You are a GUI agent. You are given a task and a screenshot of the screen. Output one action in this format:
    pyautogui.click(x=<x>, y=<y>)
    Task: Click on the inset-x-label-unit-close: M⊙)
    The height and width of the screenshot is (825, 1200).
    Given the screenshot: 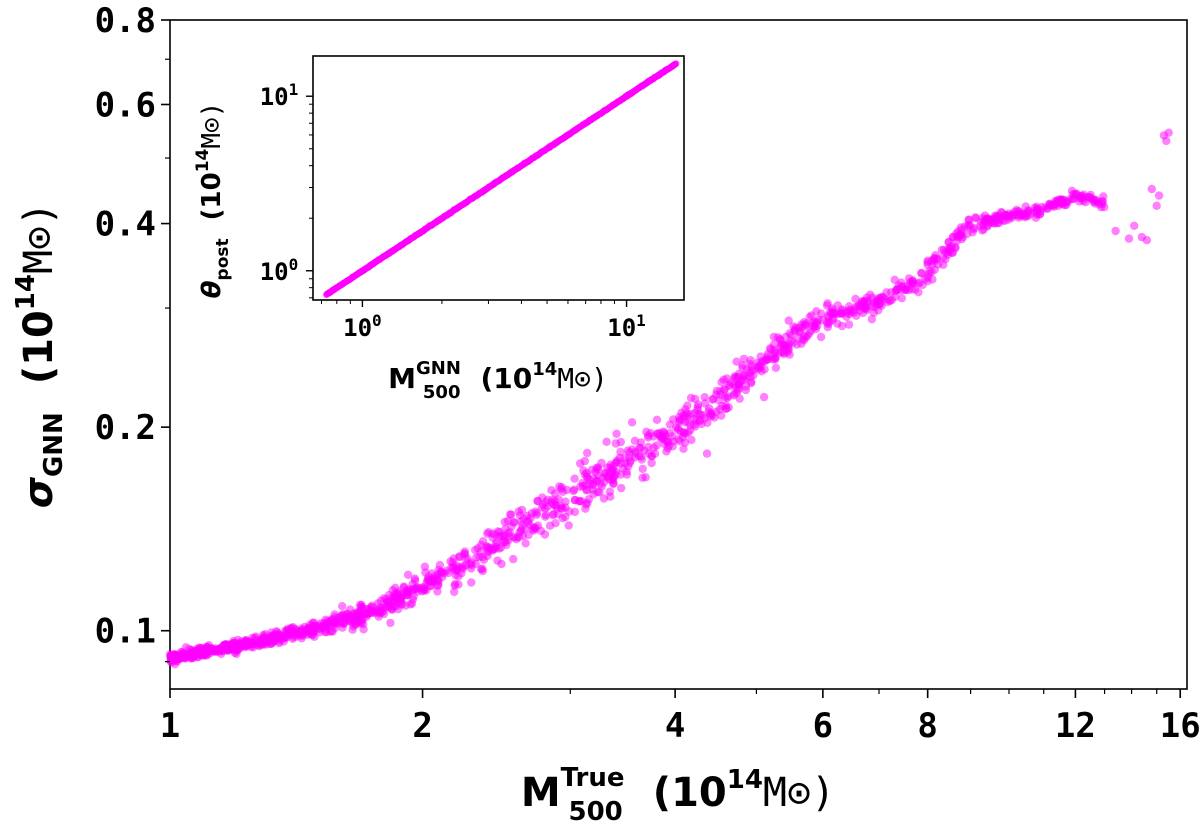 What is the action you would take?
    pyautogui.click(x=582, y=378)
    